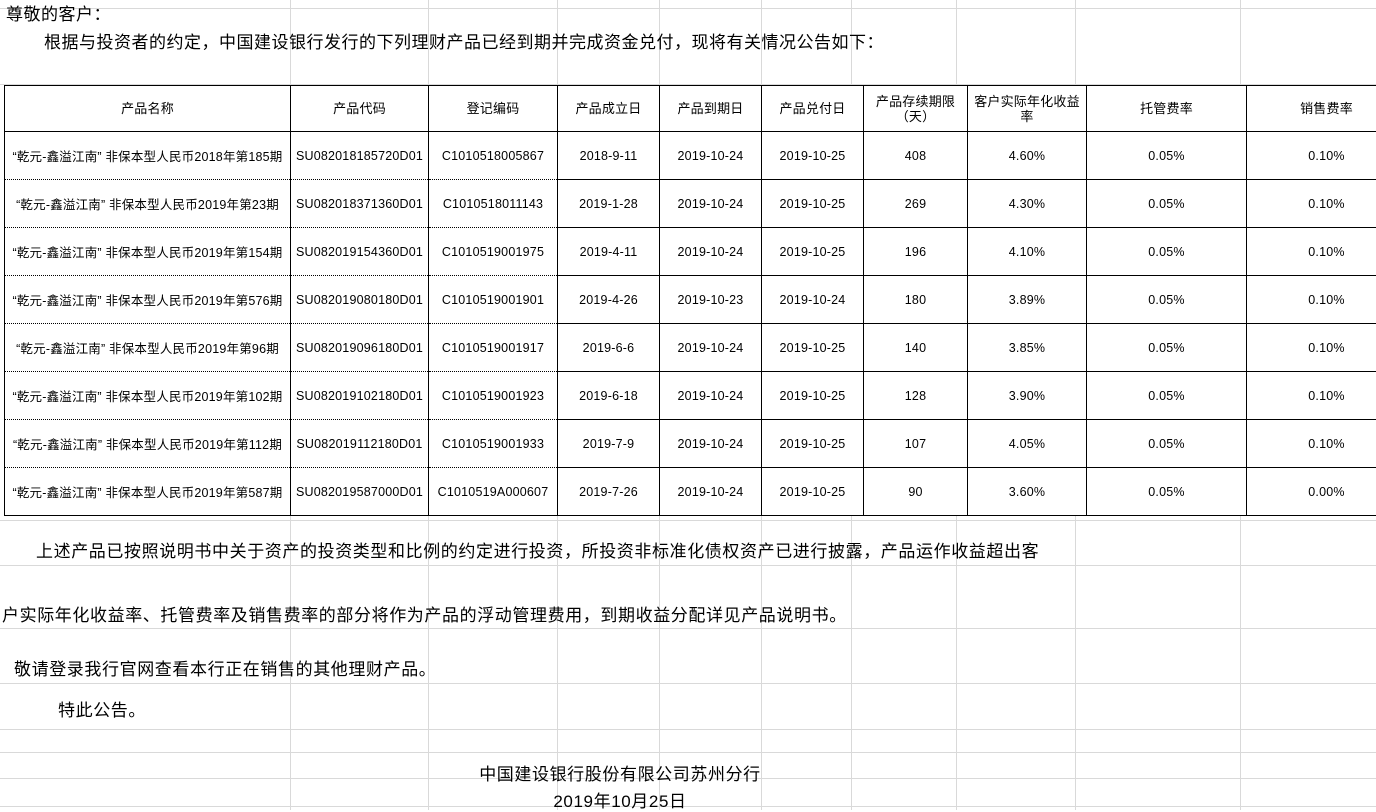  I want to click on cell-product-name: “乾元-鑫溢江南” 非保本型人民币2019年第587期, so click(148, 492).